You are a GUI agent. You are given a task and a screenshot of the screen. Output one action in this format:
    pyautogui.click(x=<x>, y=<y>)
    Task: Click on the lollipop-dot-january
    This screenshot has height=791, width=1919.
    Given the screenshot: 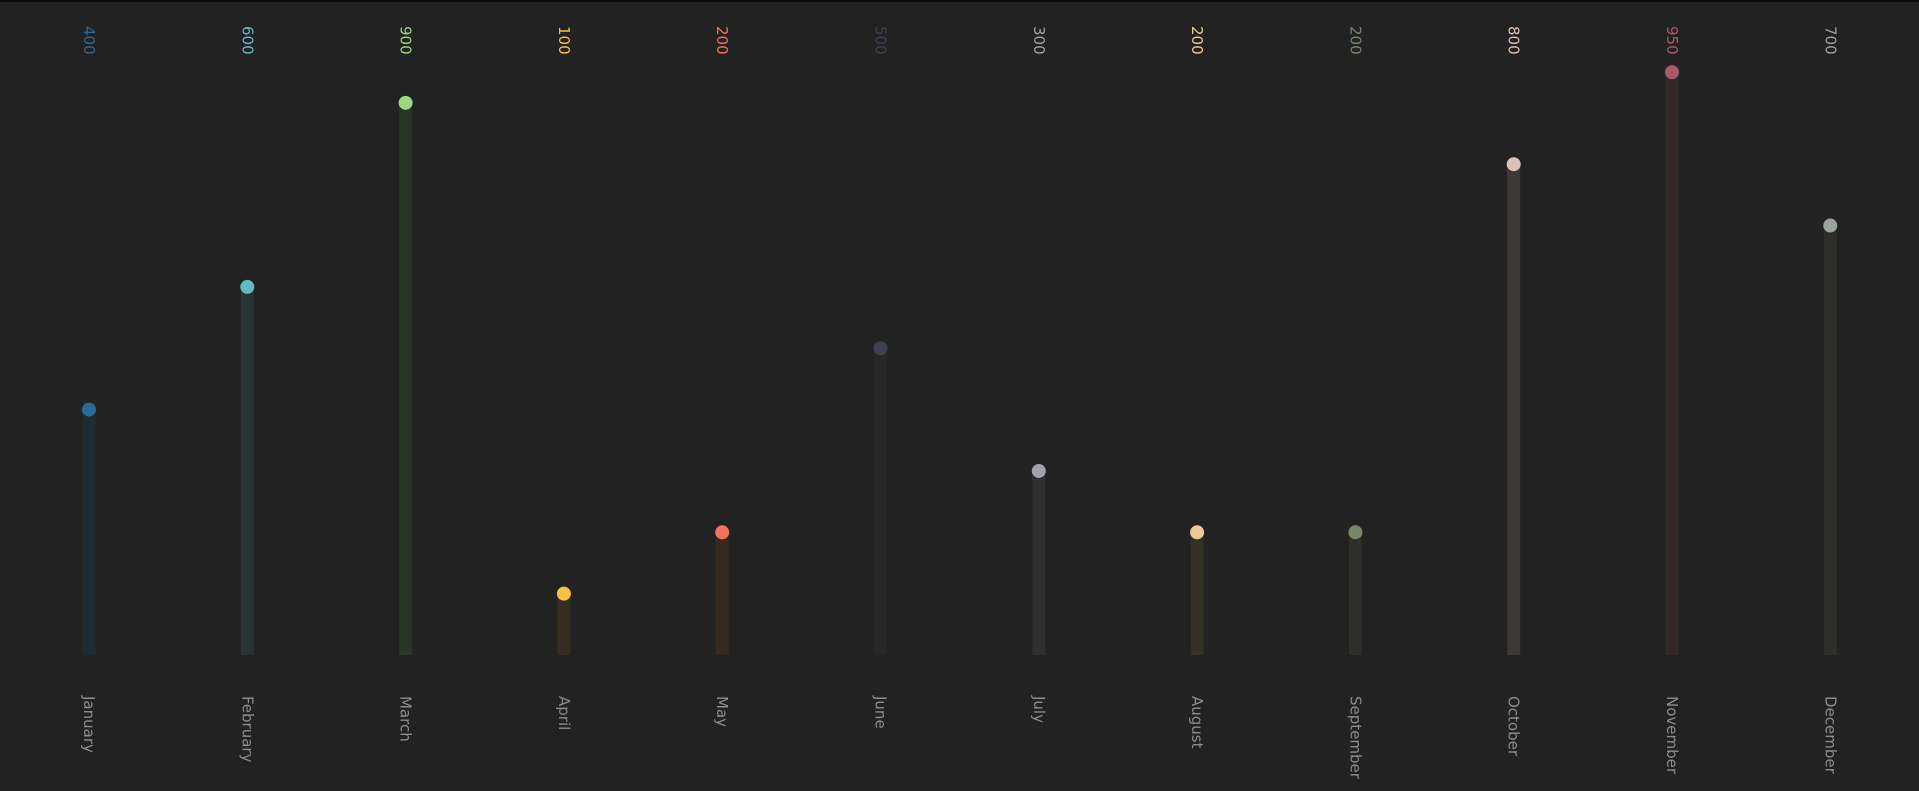 What is the action you would take?
    pyautogui.click(x=89, y=409)
    